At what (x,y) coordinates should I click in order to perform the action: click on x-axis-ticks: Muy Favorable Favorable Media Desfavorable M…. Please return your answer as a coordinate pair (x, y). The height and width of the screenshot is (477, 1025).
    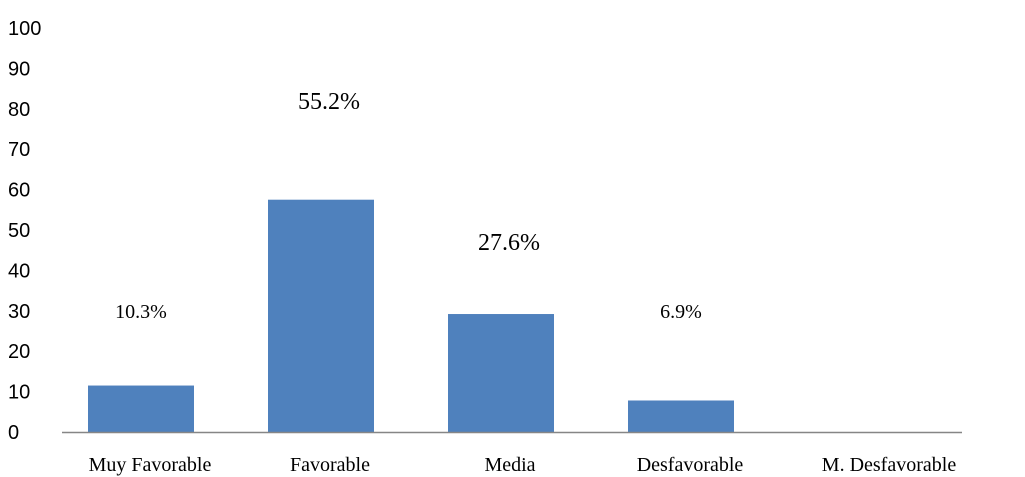
    Looking at the image, I should click on (523, 465).